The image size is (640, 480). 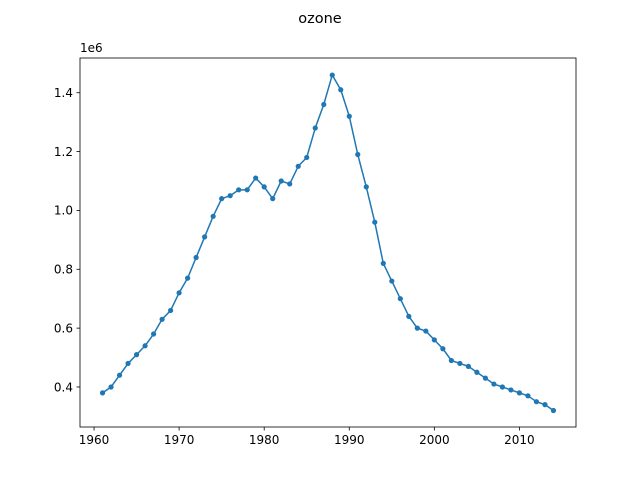 What do you see at coordinates (67, 240) in the screenshot?
I see `y-axis: 0.4 0.6 0.8 1.0 1.2 1.4` at bounding box center [67, 240].